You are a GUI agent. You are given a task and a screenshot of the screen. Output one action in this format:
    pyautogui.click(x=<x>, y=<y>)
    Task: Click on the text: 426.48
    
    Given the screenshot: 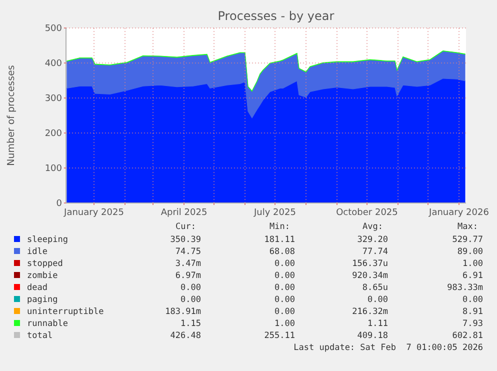 What is the action you would take?
    pyautogui.click(x=185, y=336)
    